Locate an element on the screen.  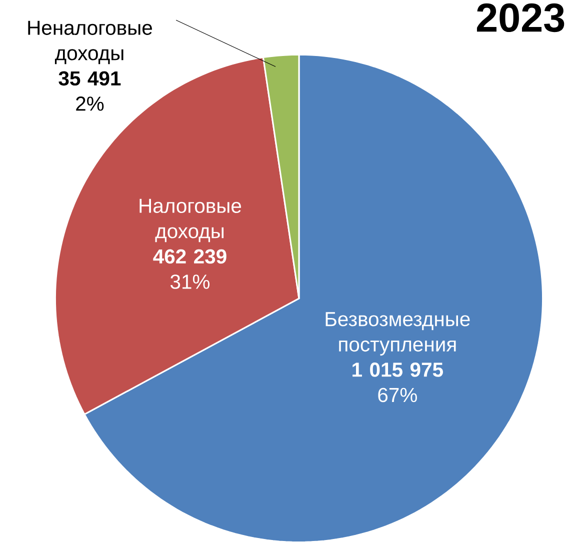
slice-label: Неналоговые доходы is located at coordinates (90, 42).